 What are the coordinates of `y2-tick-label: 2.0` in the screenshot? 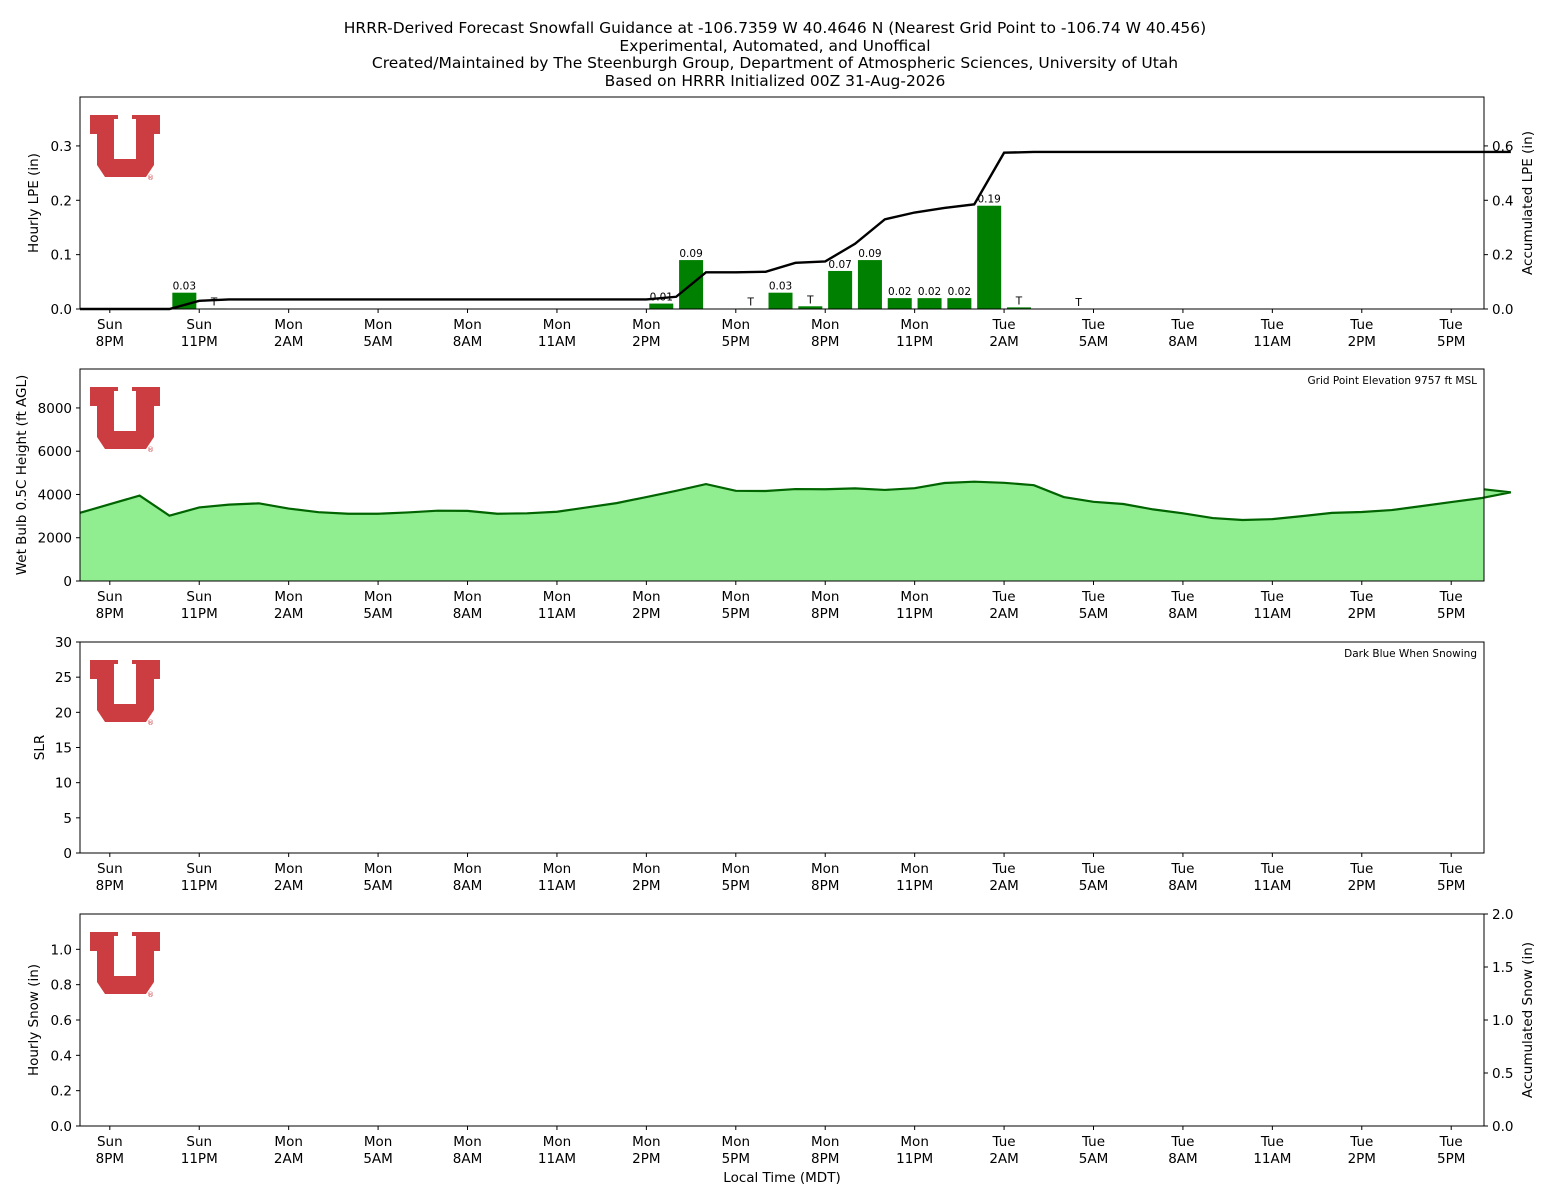 It's located at (1502, 915).